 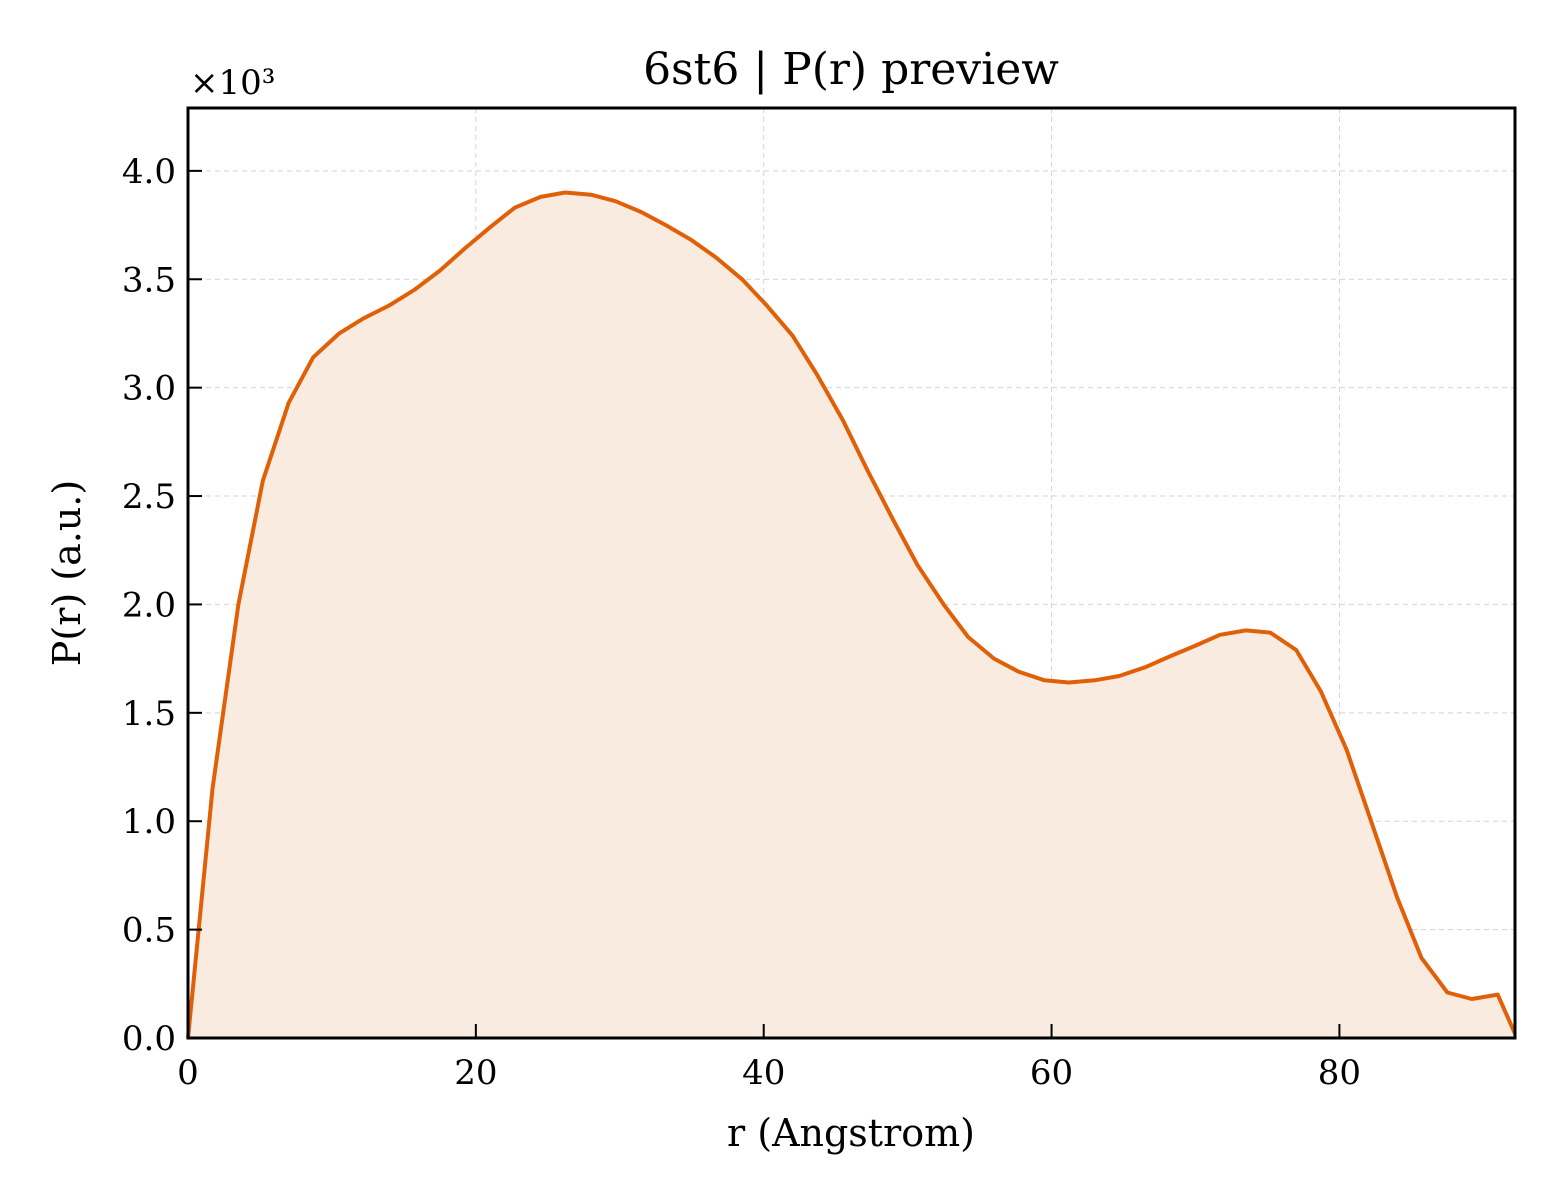 I want to click on x-tick-label: 40, so click(x=763, y=1073).